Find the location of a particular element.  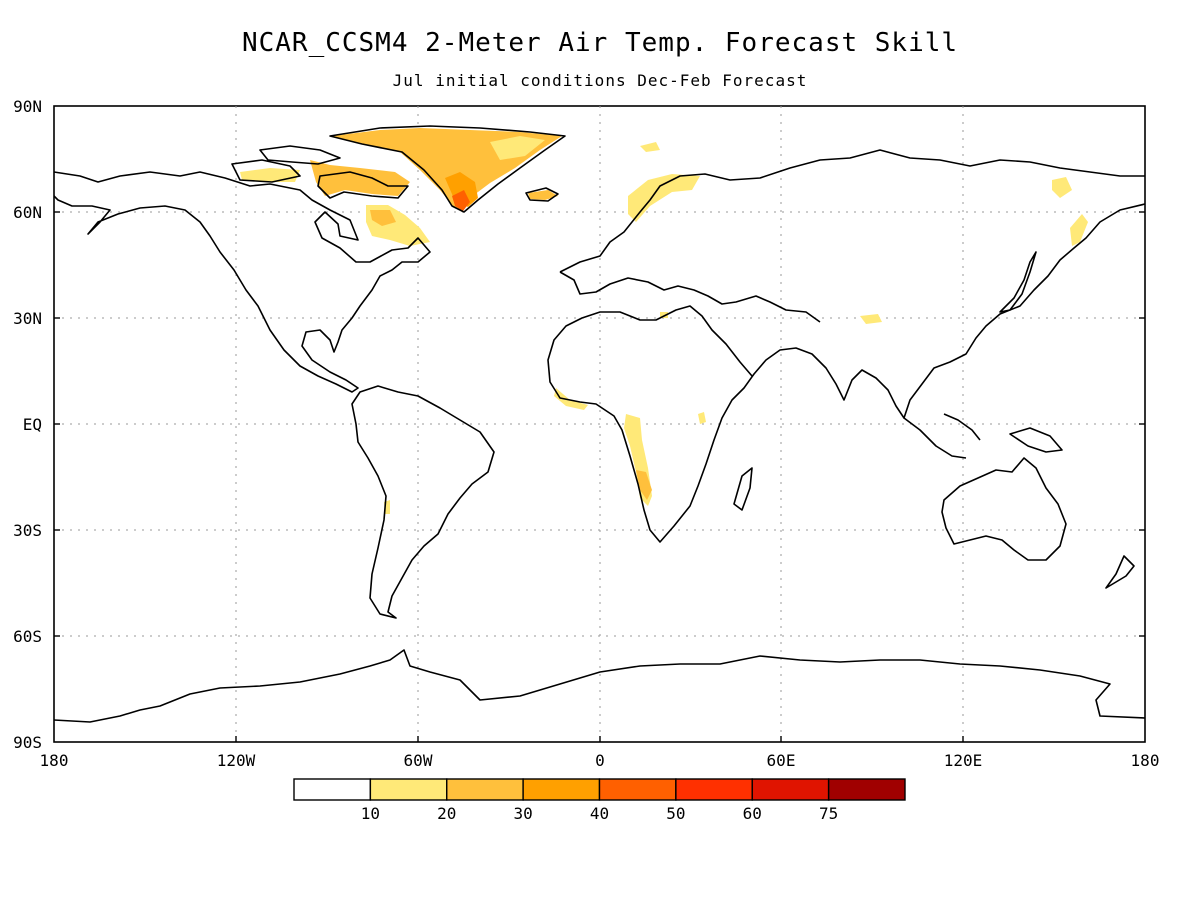

skill-region-canadian-arctic is located at coordinates (360, 178).